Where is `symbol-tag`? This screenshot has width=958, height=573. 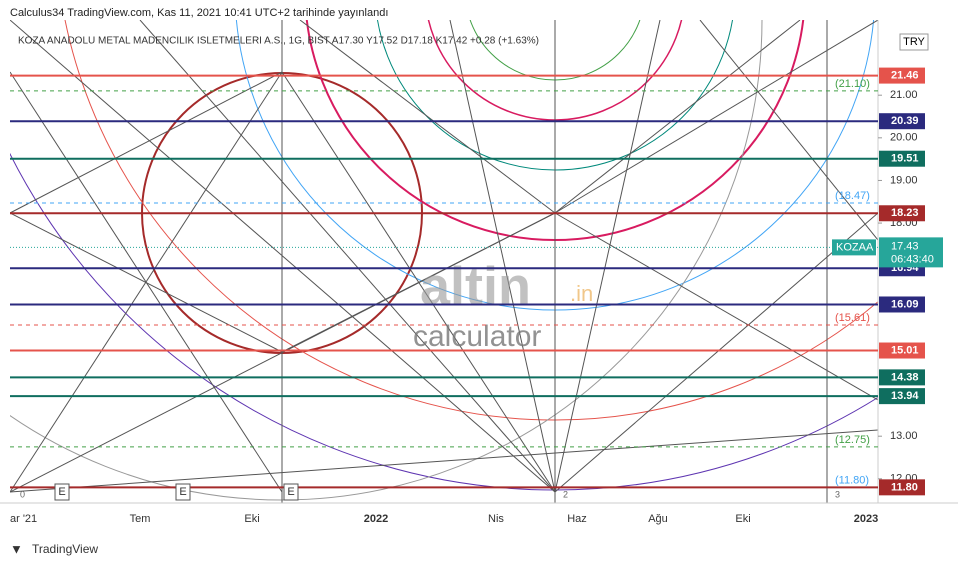
symbol-tag is located at coordinates (854, 247).